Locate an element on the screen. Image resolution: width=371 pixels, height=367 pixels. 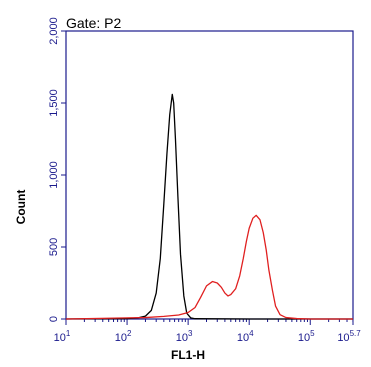
y-tick-label: 500 is located at coordinates (54, 247).